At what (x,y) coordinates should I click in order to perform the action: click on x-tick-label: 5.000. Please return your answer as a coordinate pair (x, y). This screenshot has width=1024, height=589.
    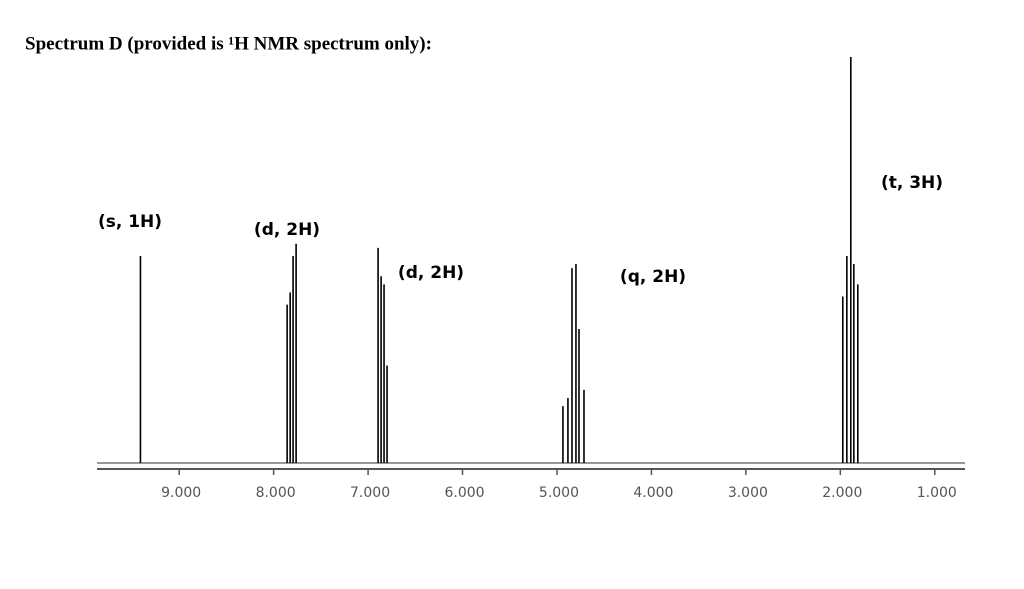
    Looking at the image, I should click on (559, 493).